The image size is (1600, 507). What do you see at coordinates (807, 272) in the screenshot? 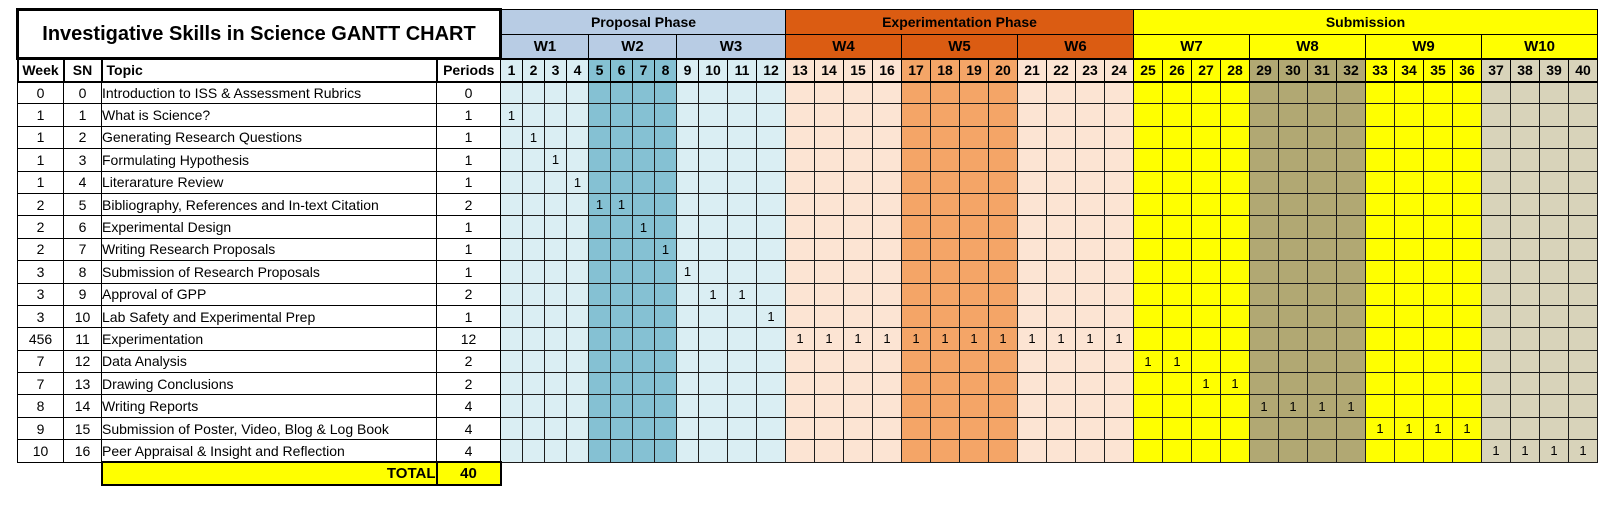
I see `task-row: 3 8 Submission of Research Proposals 1 1` at bounding box center [807, 272].